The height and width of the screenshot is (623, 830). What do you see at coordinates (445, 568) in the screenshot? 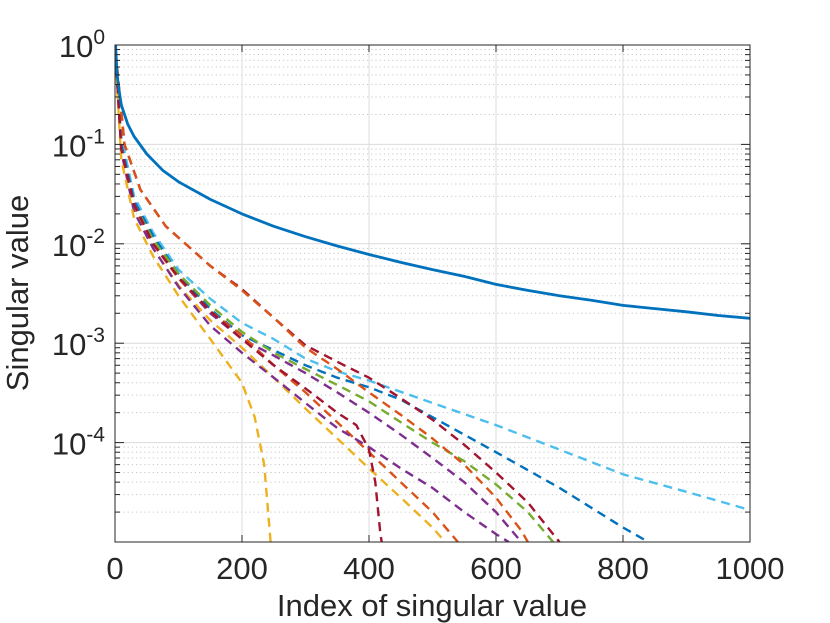
I see `x-tick-labels: 0 200 400 600 800 1000` at bounding box center [445, 568].